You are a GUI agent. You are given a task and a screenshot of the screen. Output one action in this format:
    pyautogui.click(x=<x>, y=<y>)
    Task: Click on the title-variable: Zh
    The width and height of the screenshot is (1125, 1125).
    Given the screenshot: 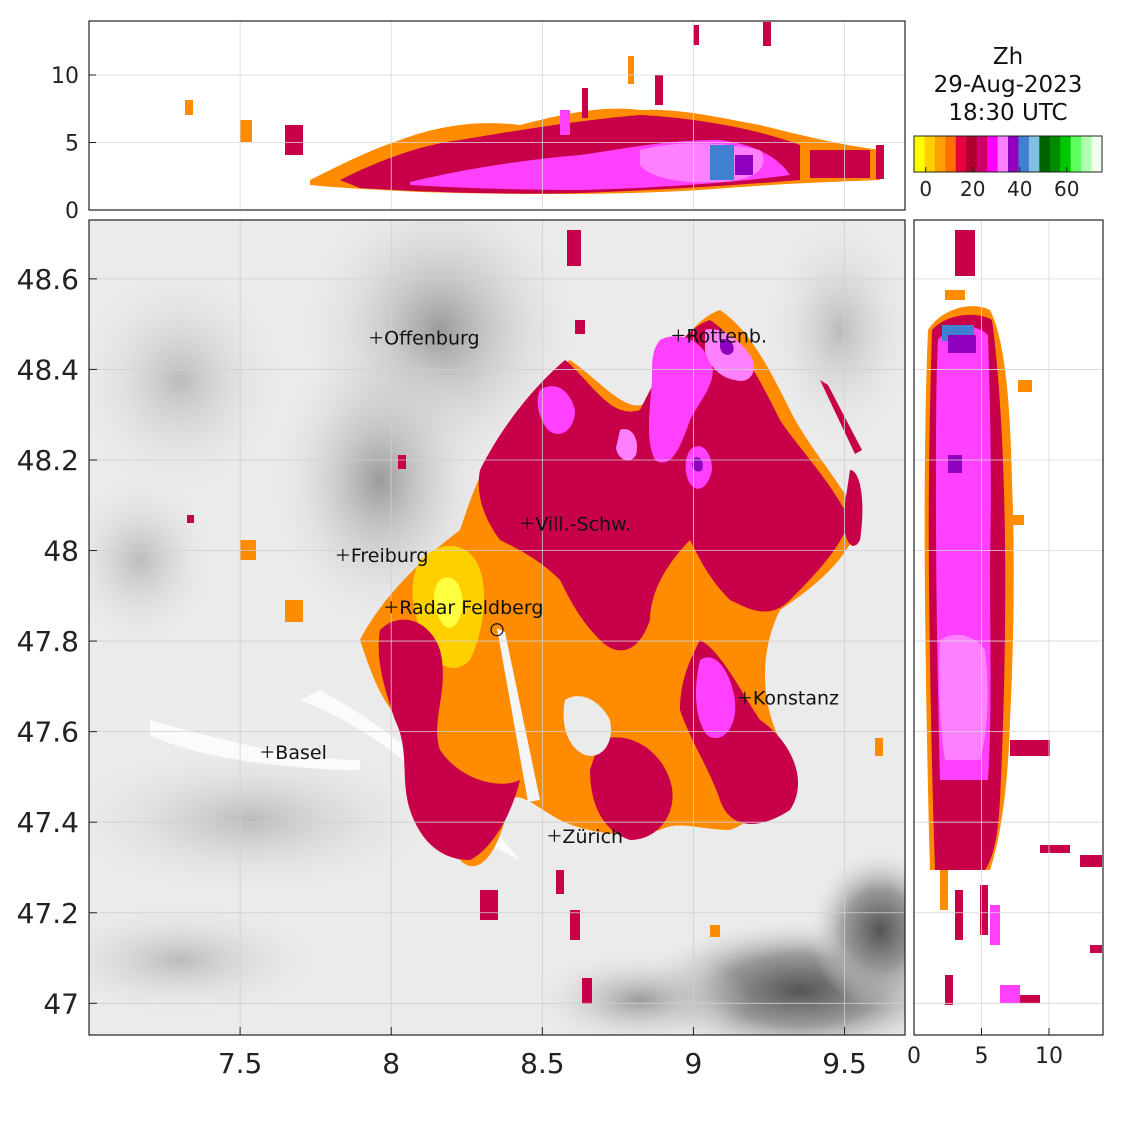 What is the action you would take?
    pyautogui.click(x=1008, y=57)
    